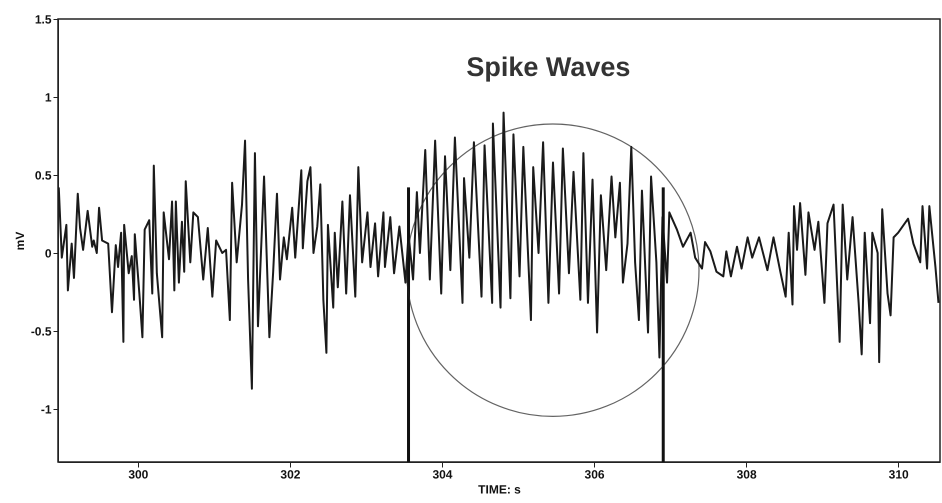  Describe the element at coordinates (594, 475) in the screenshot. I see `x-tick-label: 306` at that location.